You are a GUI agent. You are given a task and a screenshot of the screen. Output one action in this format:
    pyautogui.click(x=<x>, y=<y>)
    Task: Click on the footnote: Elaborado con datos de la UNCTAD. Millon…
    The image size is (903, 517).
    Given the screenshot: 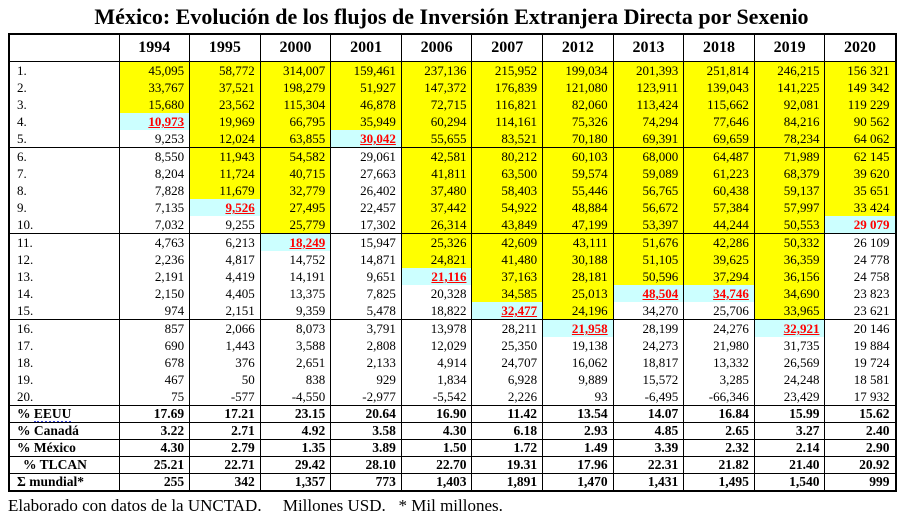 What is the action you would take?
    pyautogui.click(x=255, y=505)
    